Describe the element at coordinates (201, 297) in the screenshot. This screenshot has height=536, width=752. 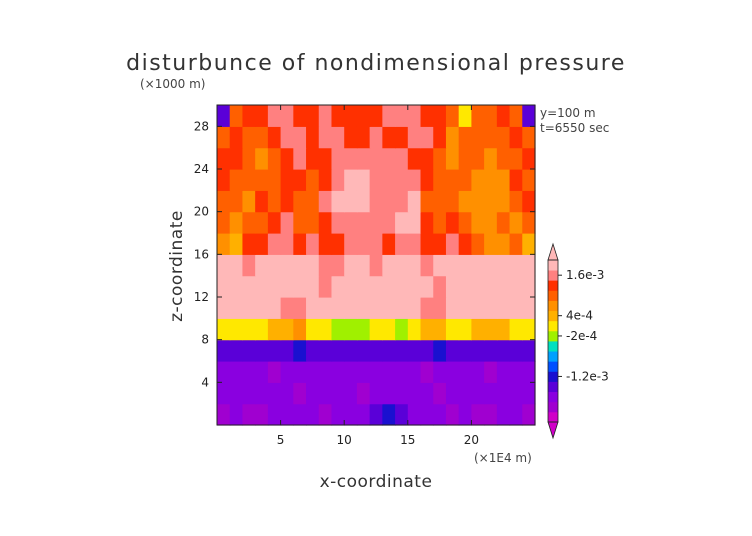
I see `y-tick-label: 12` at that location.